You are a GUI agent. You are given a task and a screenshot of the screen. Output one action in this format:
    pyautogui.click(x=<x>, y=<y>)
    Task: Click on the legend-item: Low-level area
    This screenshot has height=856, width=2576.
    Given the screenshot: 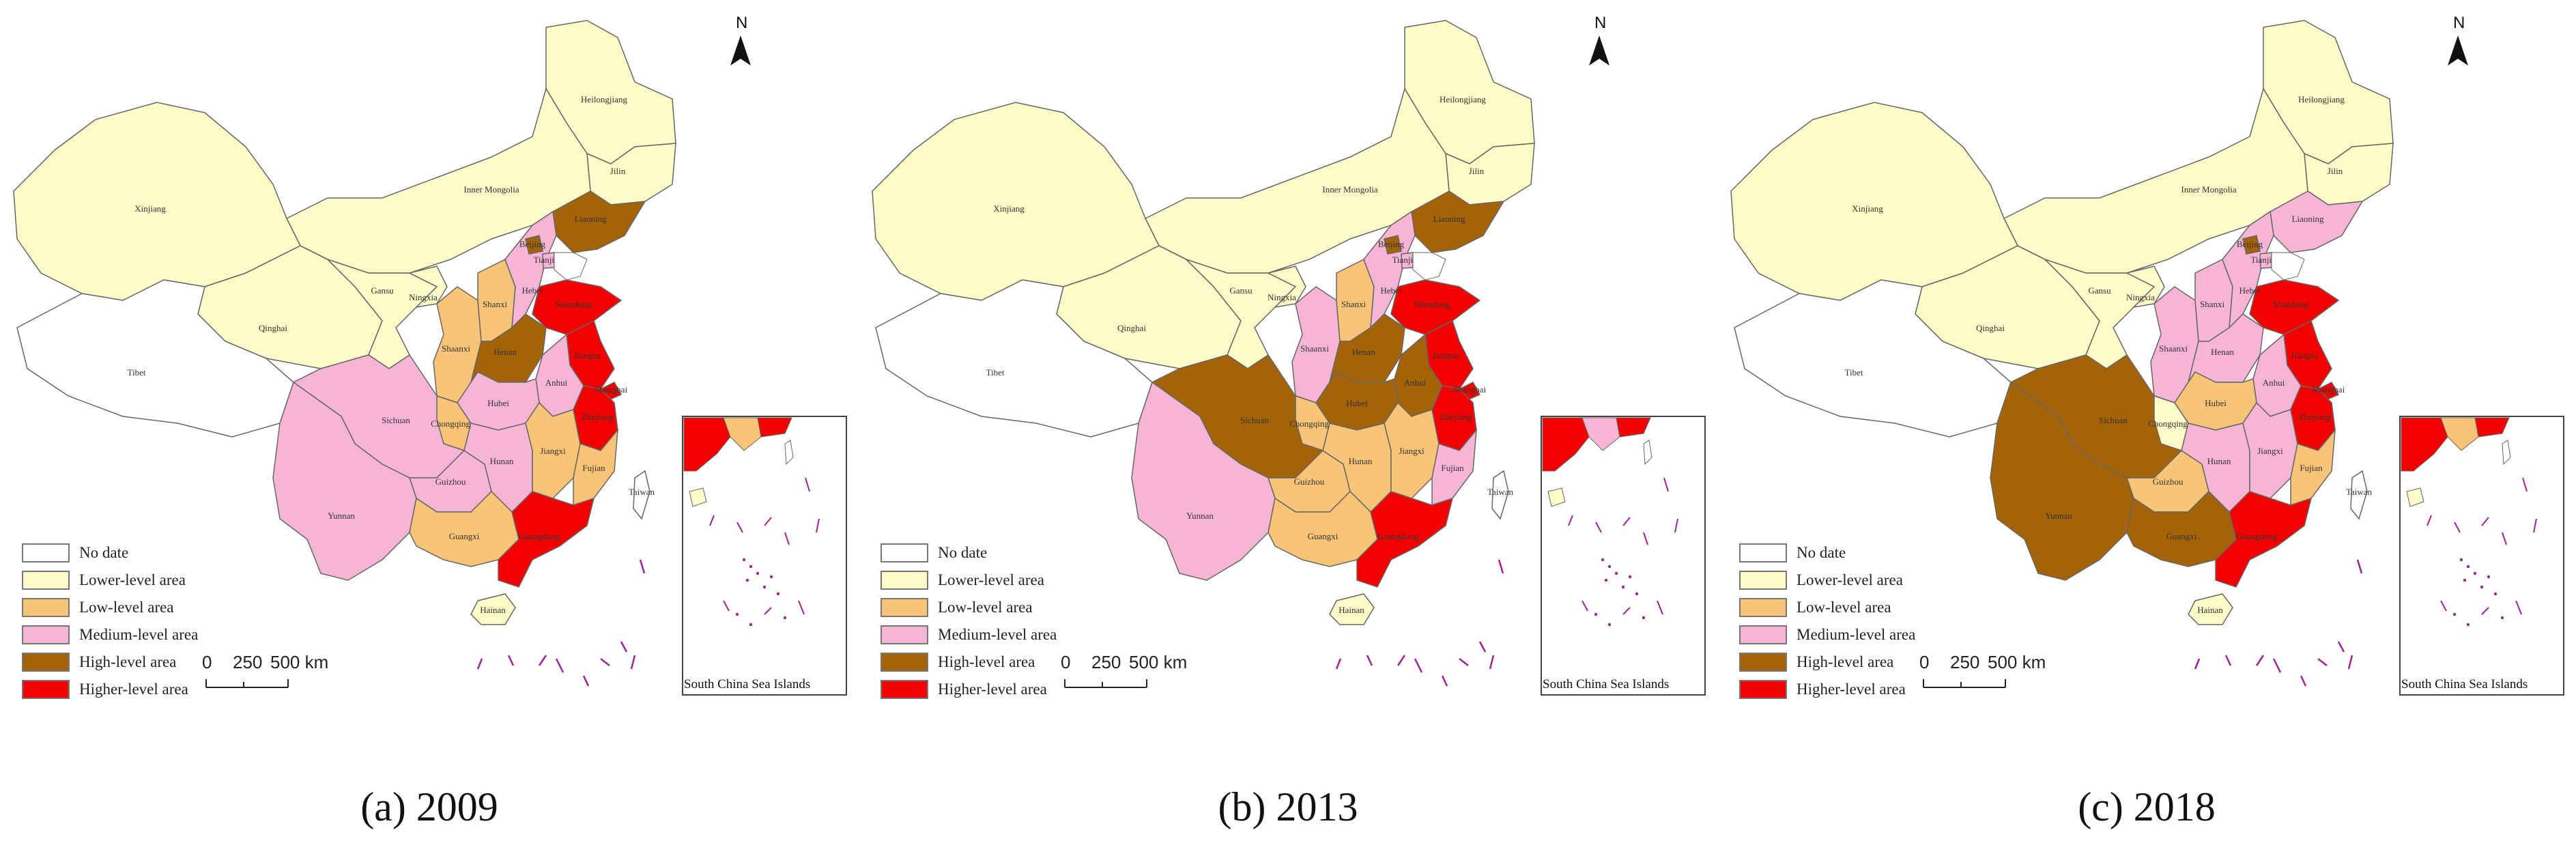 What is the action you would take?
    pyautogui.click(x=110, y=607)
    